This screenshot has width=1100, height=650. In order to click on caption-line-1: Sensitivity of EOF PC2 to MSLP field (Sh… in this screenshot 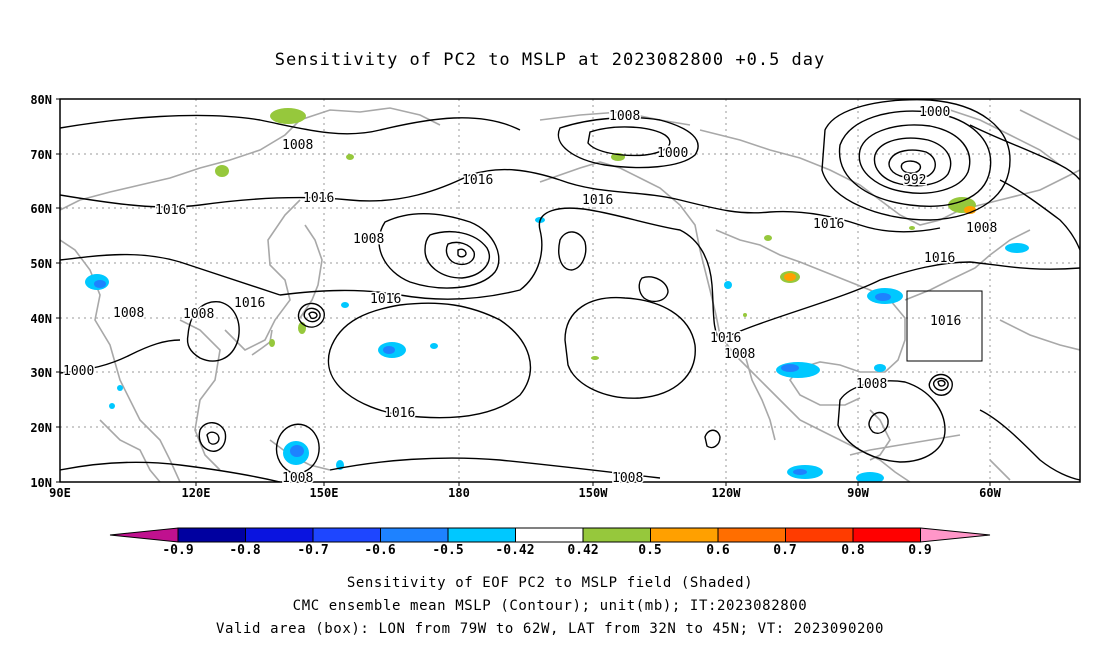, I will do `click(550, 583)`.